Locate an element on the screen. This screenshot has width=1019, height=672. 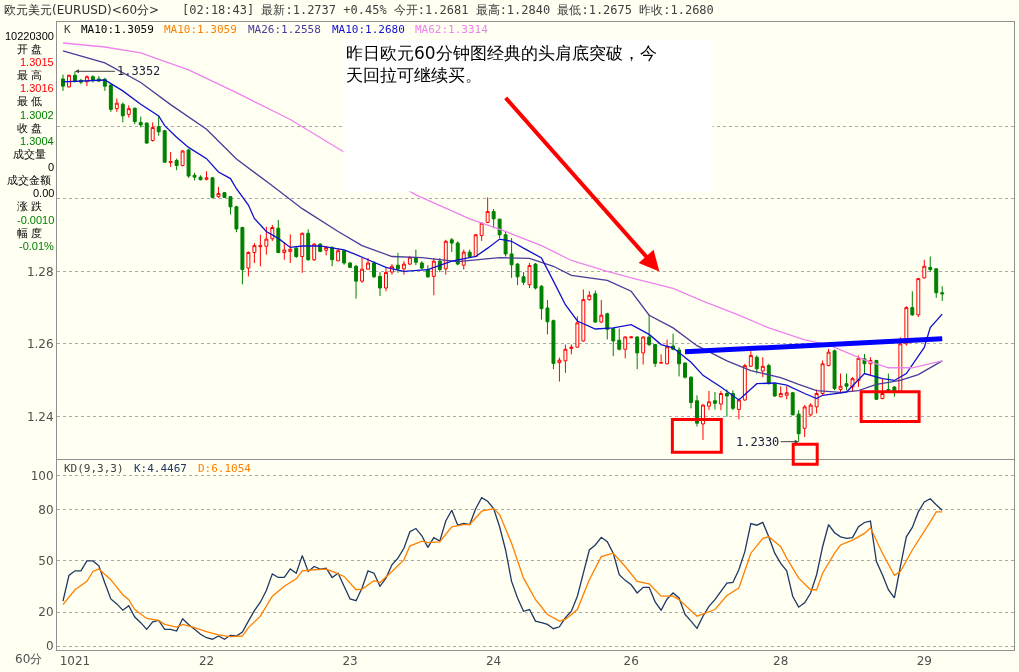
x-tick-label: 23 is located at coordinates (350, 661).